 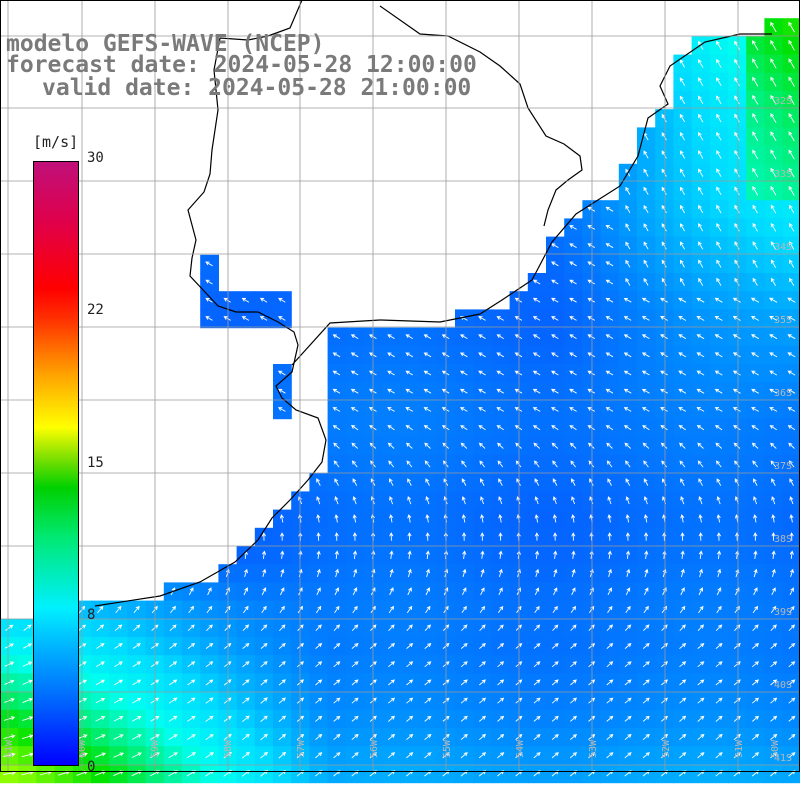 What do you see at coordinates (56, 463) in the screenshot?
I see `colorbar` at bounding box center [56, 463].